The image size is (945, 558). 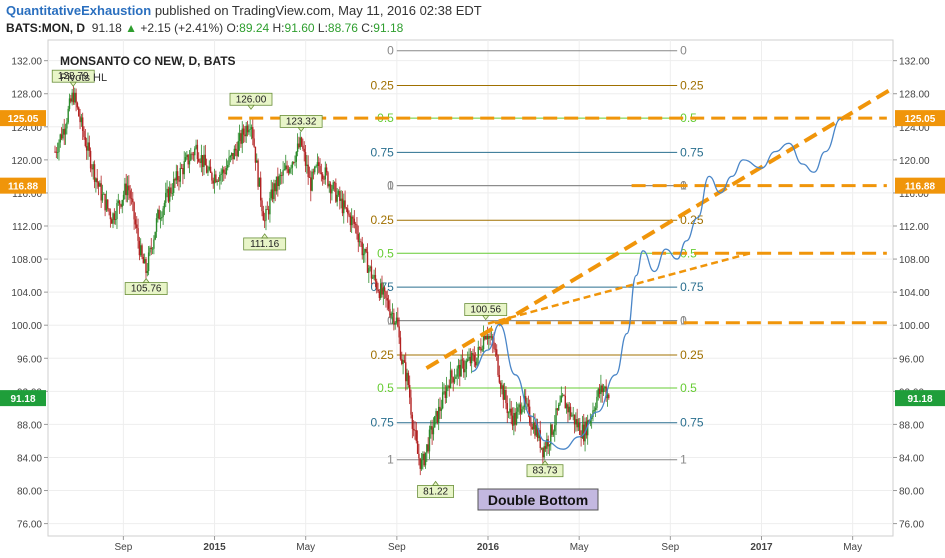 I want to click on fib-level-label-right: 0.25, so click(x=692, y=220).